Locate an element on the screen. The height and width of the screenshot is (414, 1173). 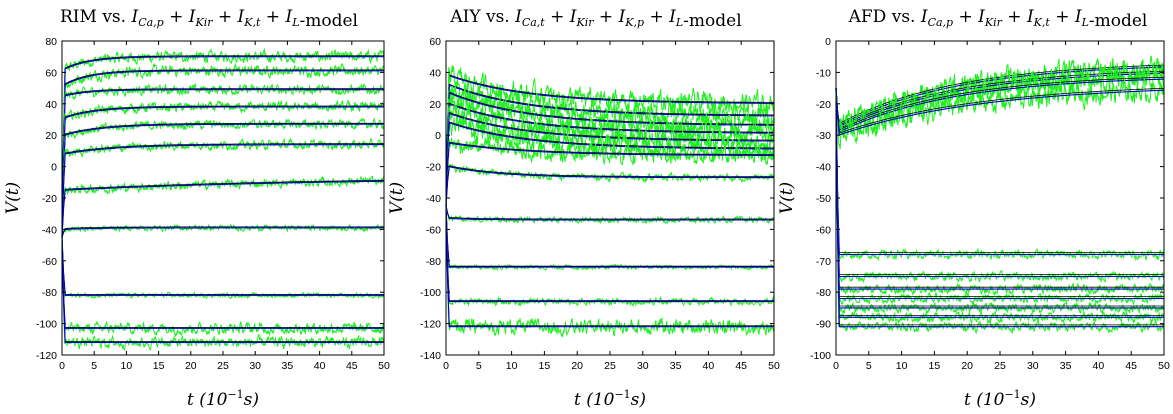
y-tick-label: -140 is located at coordinates (430, 356).